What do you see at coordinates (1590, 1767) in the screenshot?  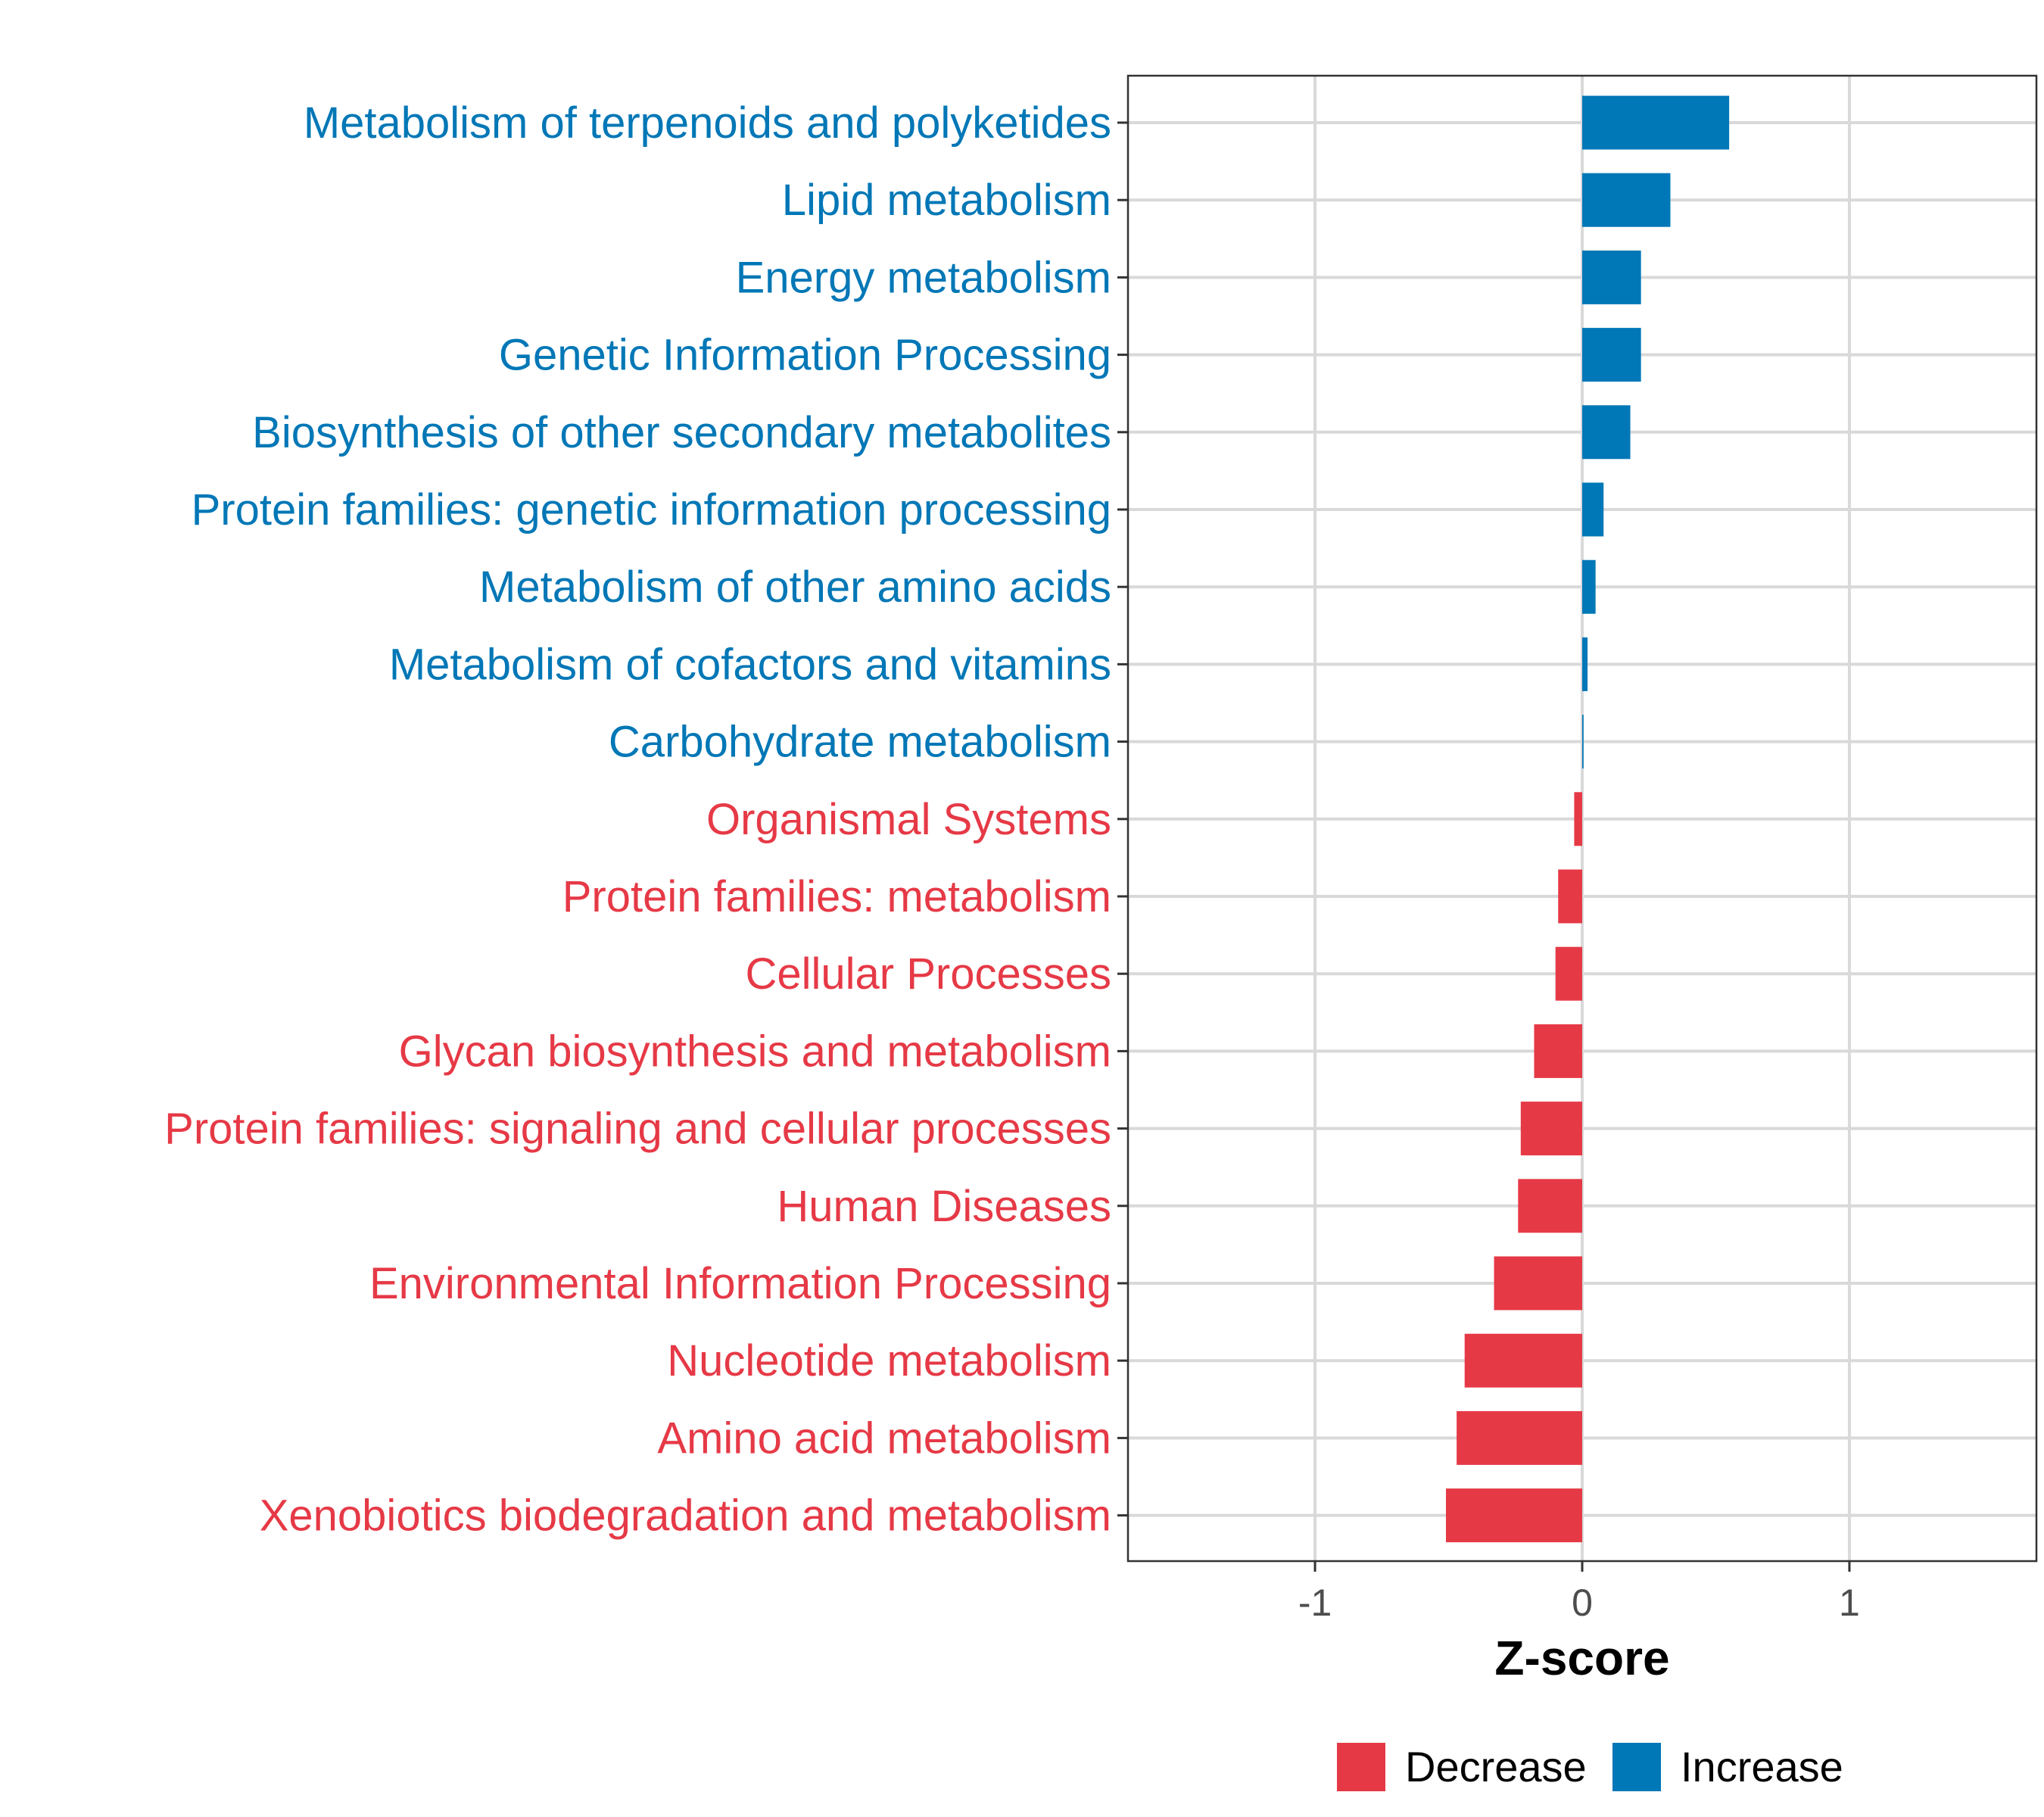 I see `legend: Decrease Increase` at bounding box center [1590, 1767].